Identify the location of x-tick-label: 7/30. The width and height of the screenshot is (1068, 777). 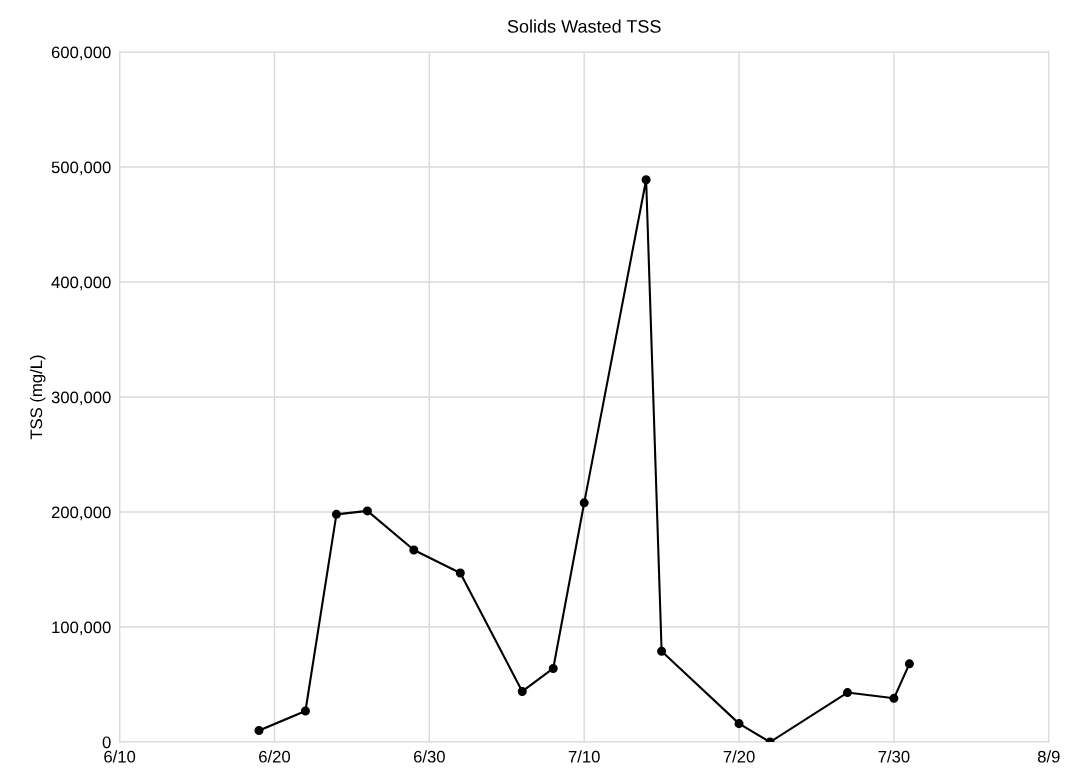
(894, 756).